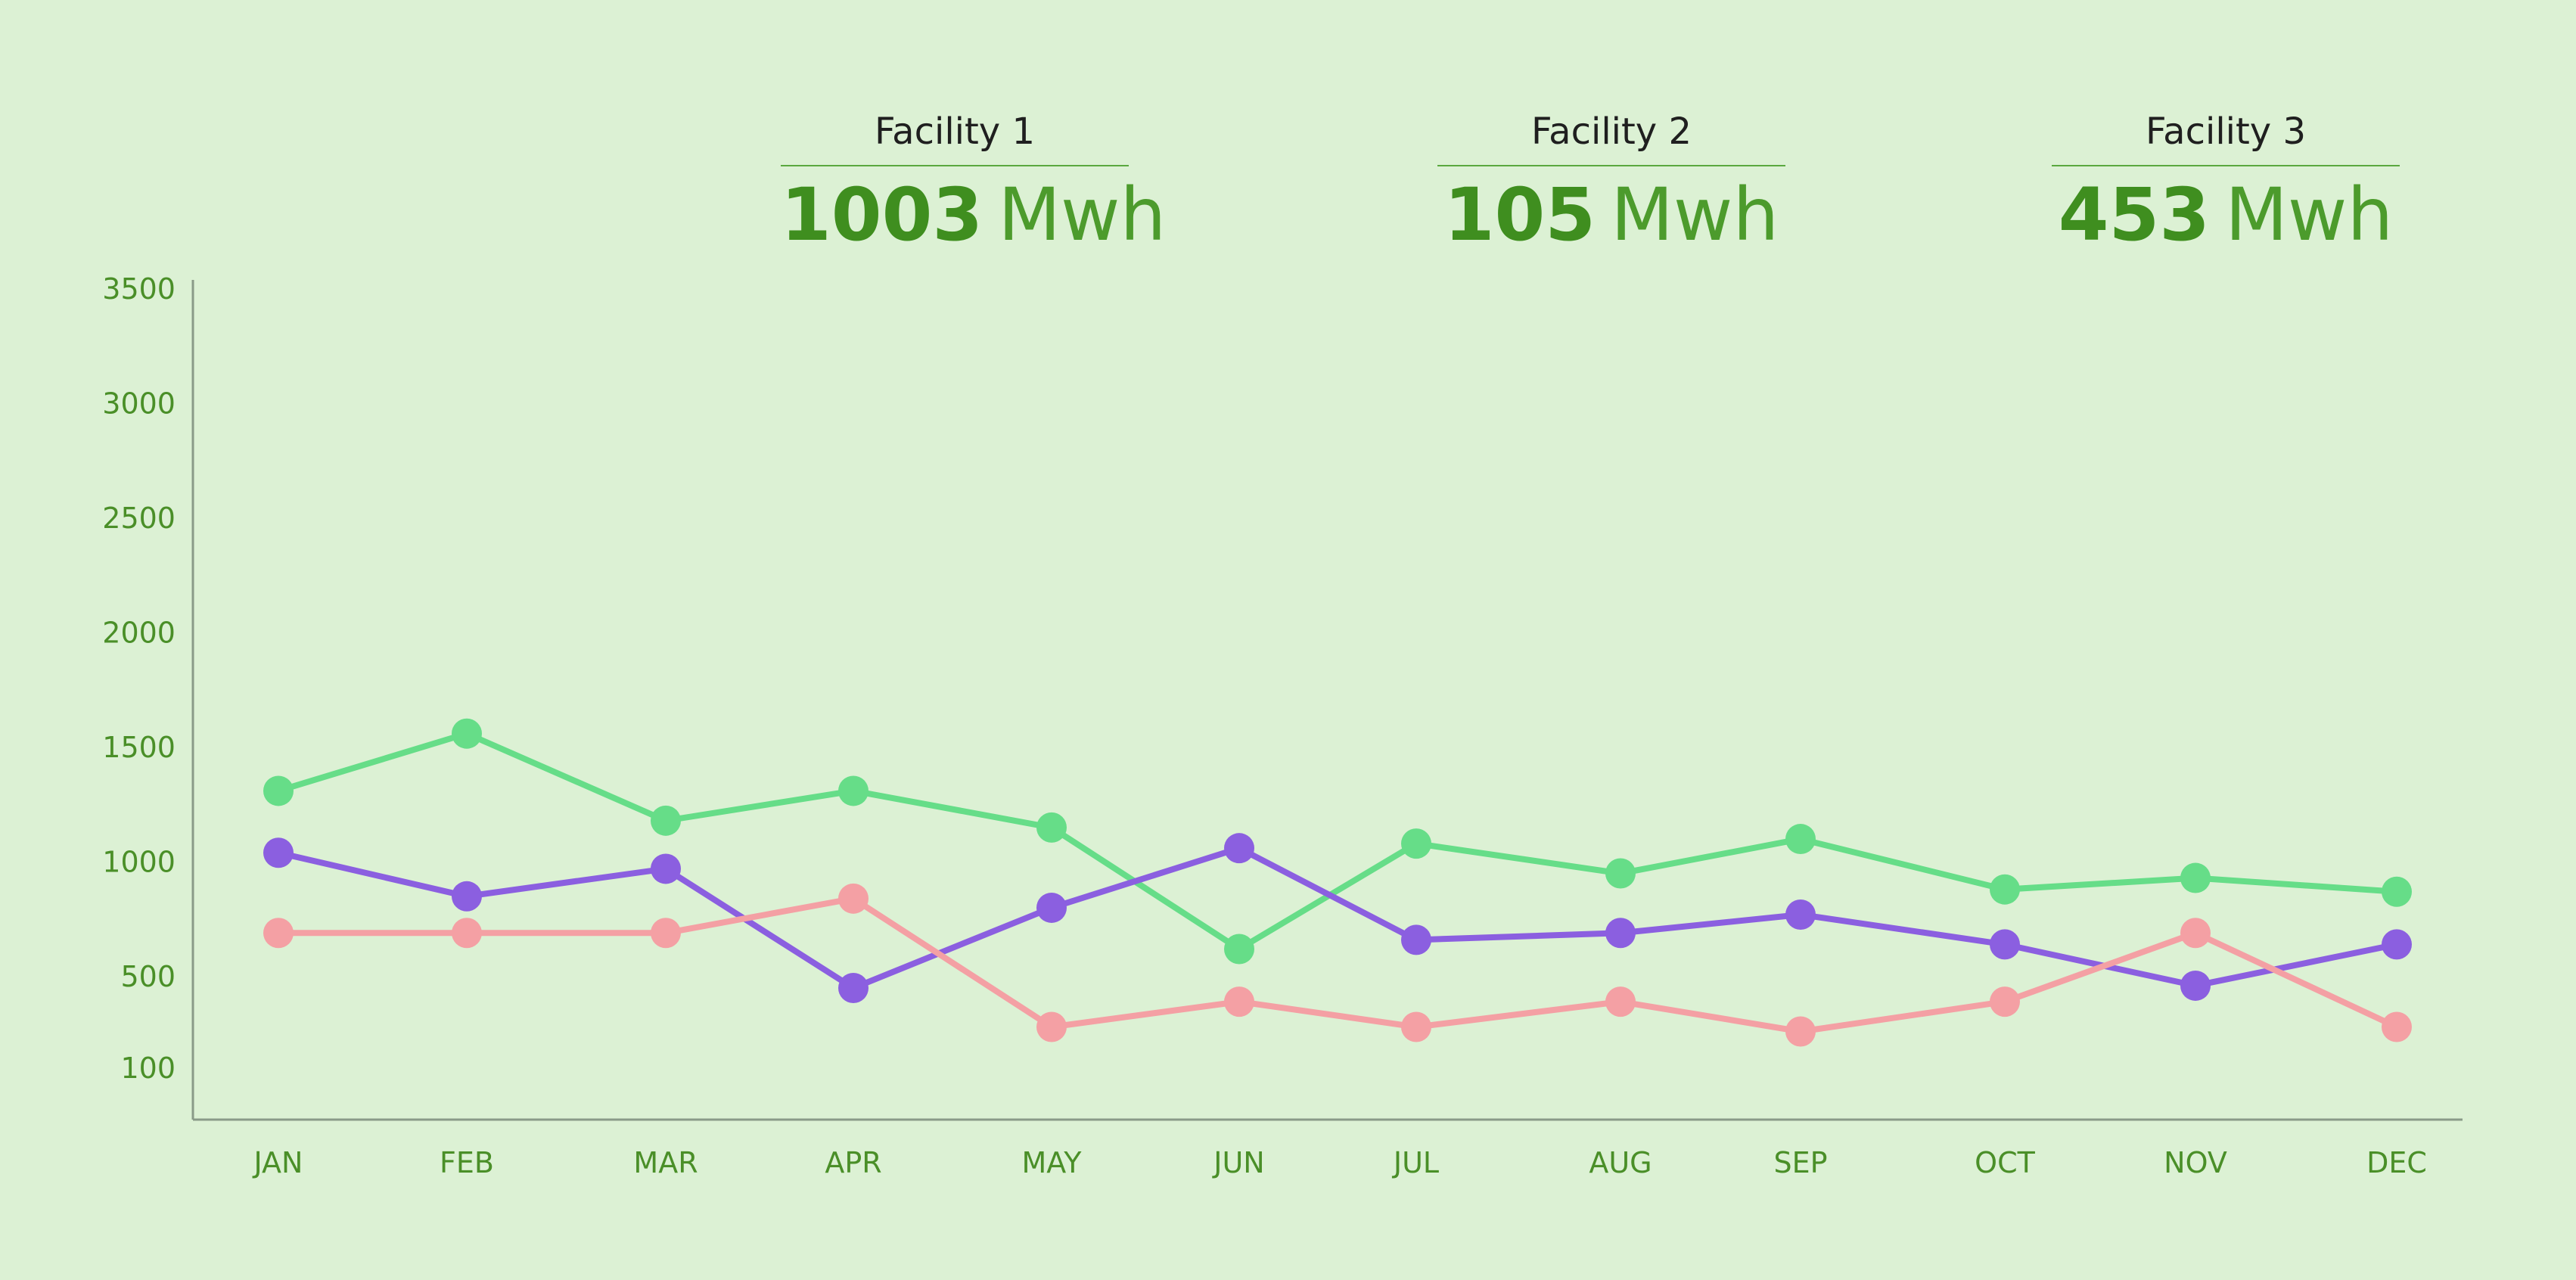 This screenshot has width=2576, height=1280. Describe the element at coordinates (1800, 1162) in the screenshot. I see `x-tick-label: SEP` at that location.